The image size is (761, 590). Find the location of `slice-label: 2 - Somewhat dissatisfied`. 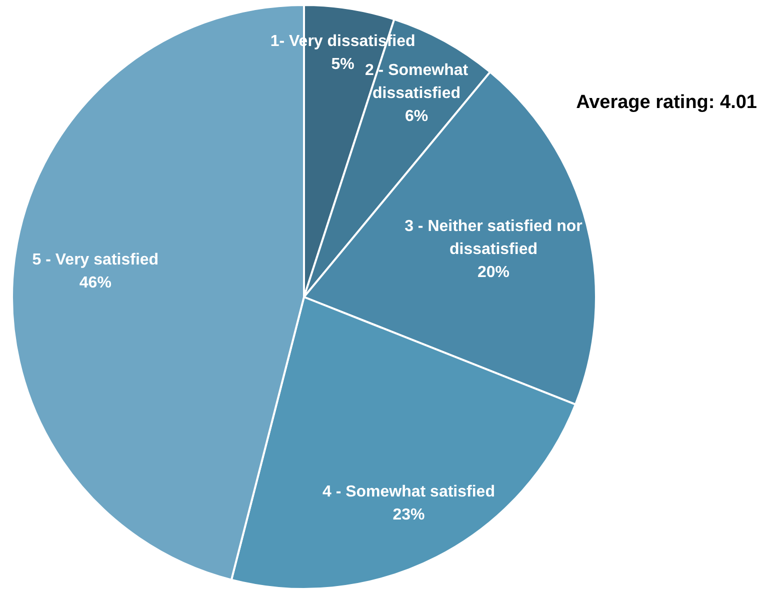

slice-label: 2 - Somewhat dissatisfied is located at coordinates (416, 82).